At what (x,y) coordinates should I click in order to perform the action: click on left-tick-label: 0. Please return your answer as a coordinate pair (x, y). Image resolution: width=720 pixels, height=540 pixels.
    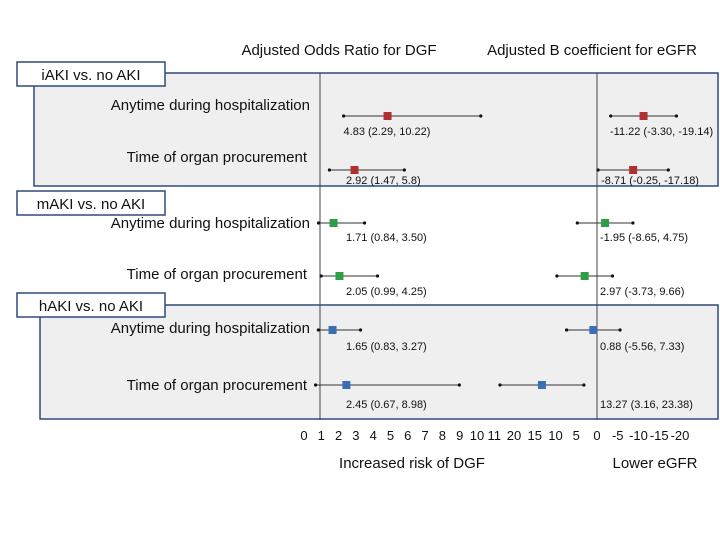
    Looking at the image, I should click on (303, 435).